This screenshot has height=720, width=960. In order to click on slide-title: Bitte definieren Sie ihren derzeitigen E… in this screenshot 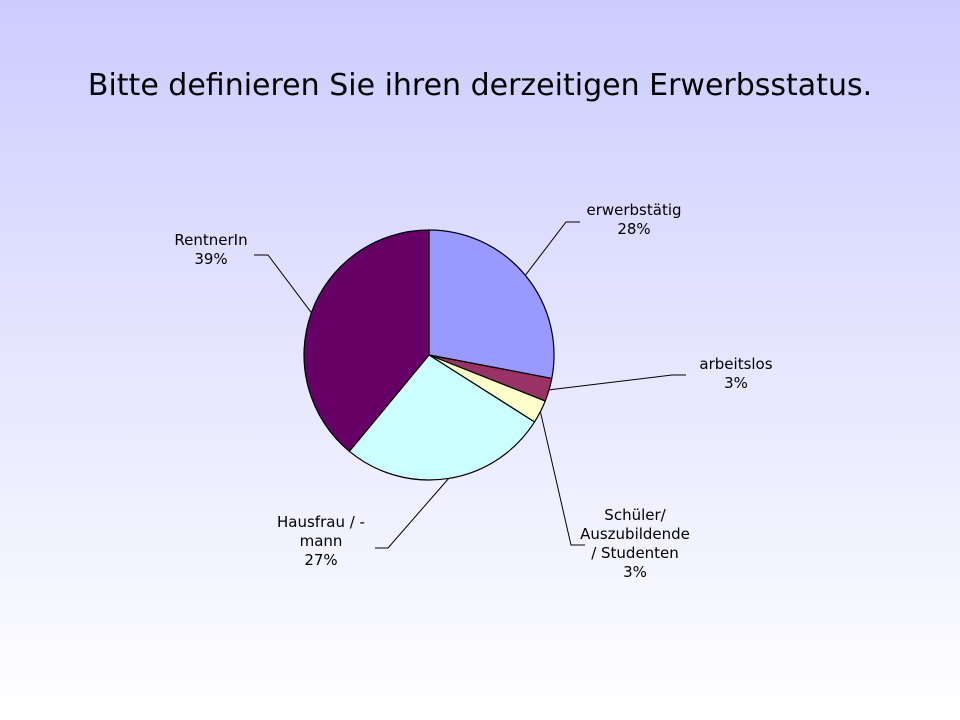, I will do `click(480, 85)`.